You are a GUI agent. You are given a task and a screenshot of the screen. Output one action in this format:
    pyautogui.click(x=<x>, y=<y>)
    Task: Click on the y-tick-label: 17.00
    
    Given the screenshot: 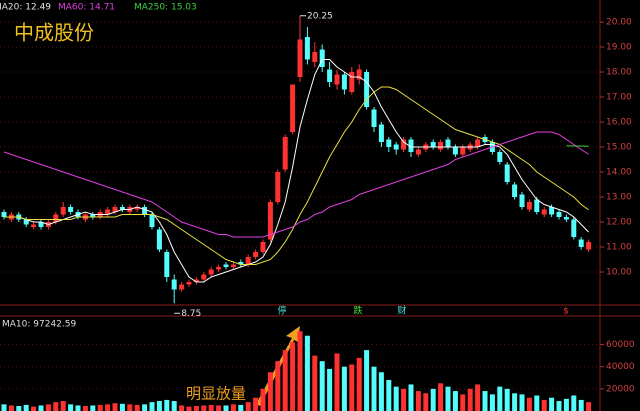 What is the action you would take?
    pyautogui.click(x=619, y=98)
    